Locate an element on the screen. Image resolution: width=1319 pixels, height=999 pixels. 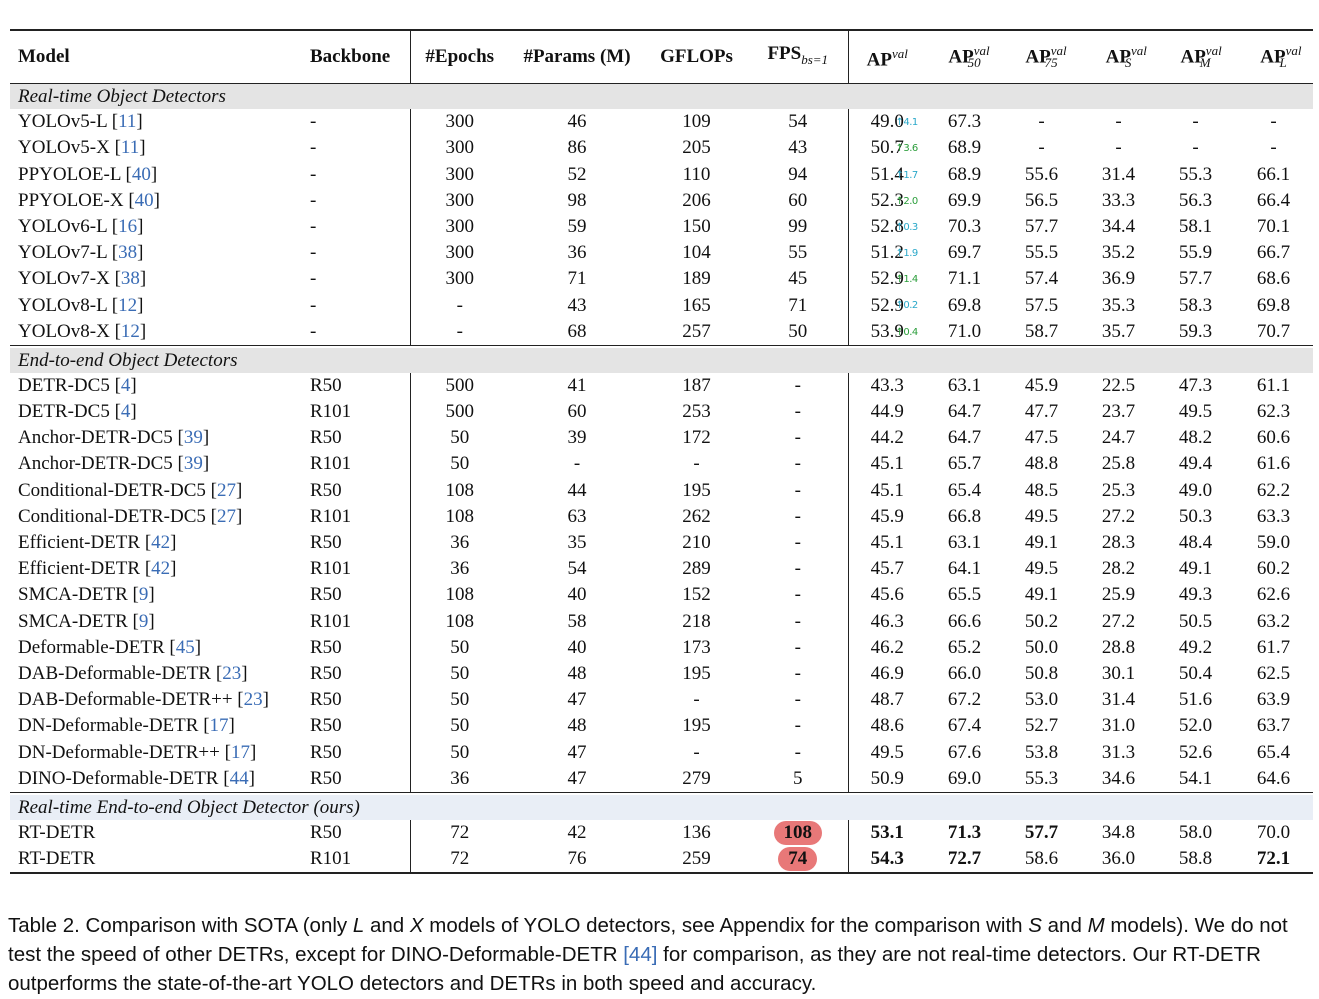
citation-link: 16 is located at coordinates (128, 226).